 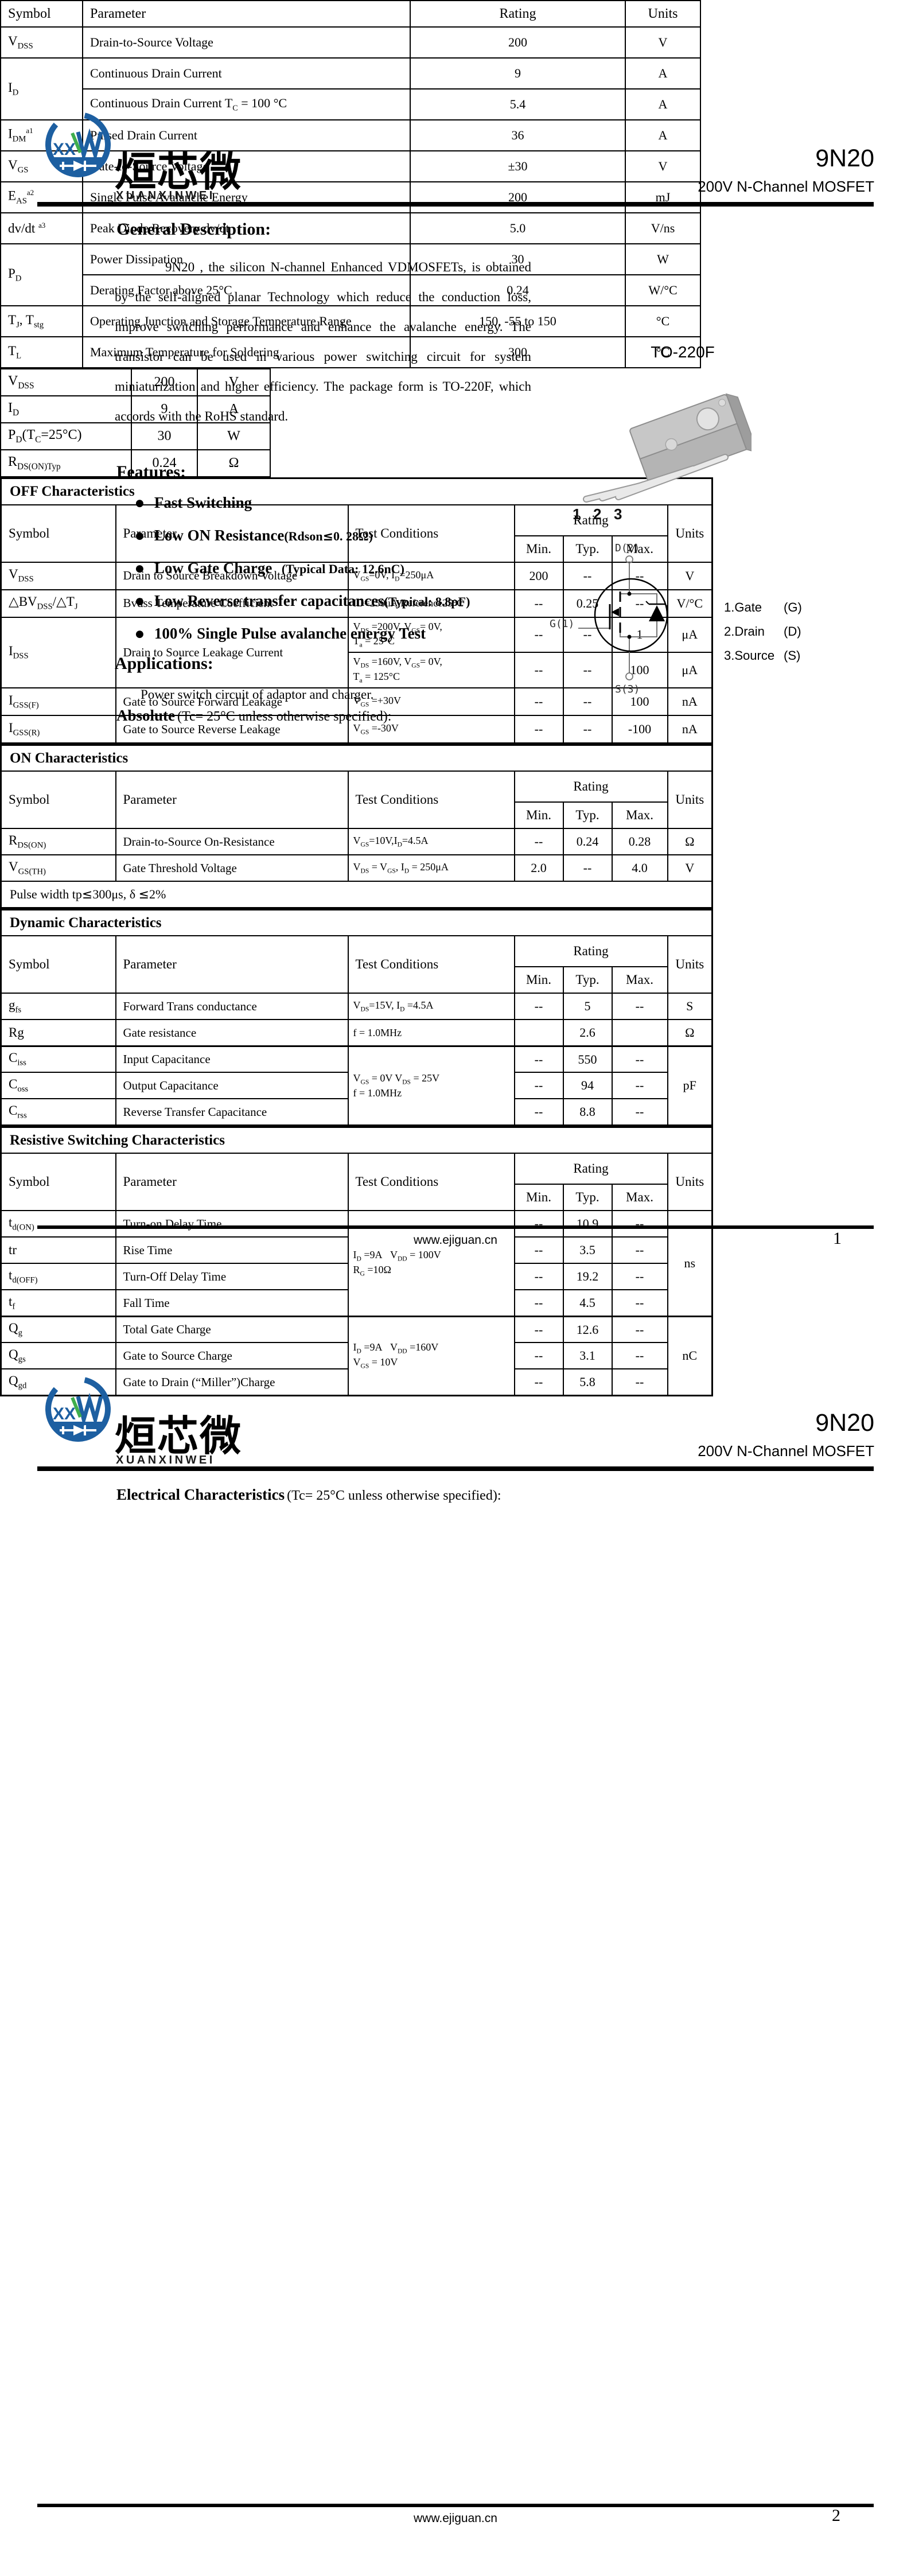 I want to click on table-row: VGS Gate-to-Source Voltage ±30 V, so click(x=350, y=166).